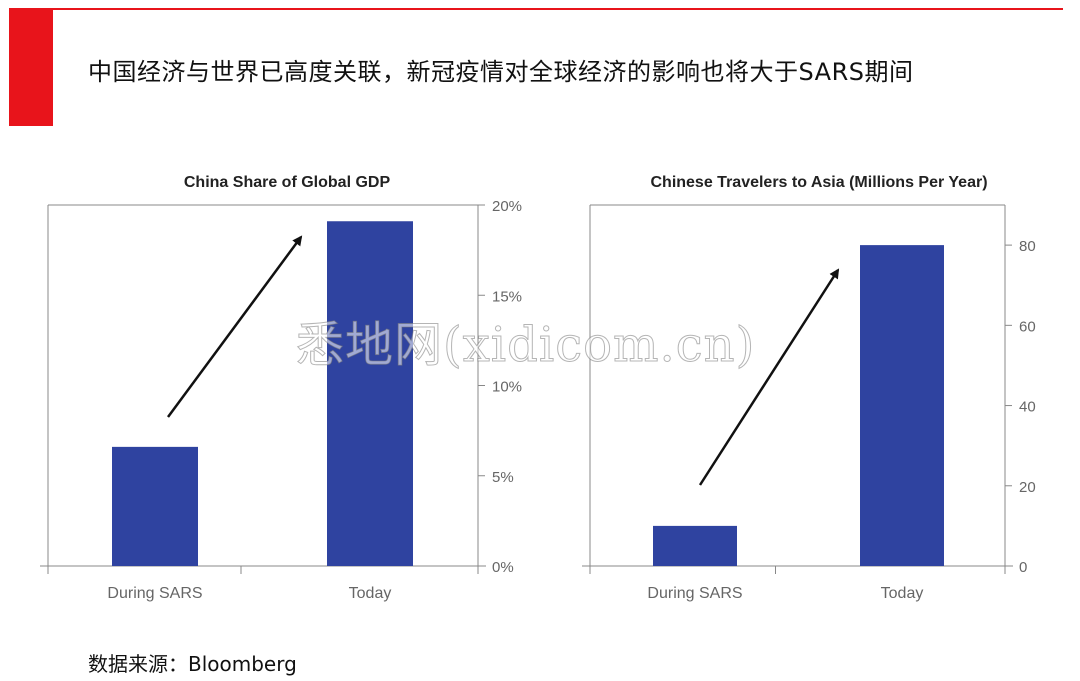 The height and width of the screenshot is (681, 1080). What do you see at coordinates (501, 72) in the screenshot?
I see `page-title: 中国经济与世界已高度关联，新冠疫情对全球经济的影响也将大于SARS期间` at bounding box center [501, 72].